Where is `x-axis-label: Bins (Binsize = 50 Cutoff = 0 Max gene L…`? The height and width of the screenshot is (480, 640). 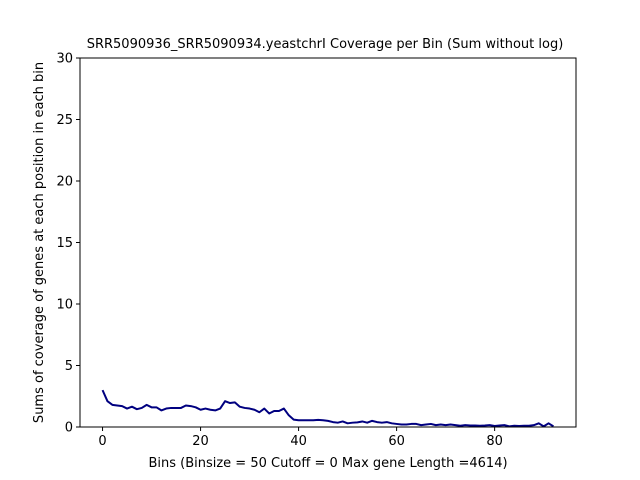
x-axis-label: Bins (Binsize = 50 Cutoff = 0 Max gene L… is located at coordinates (327, 463).